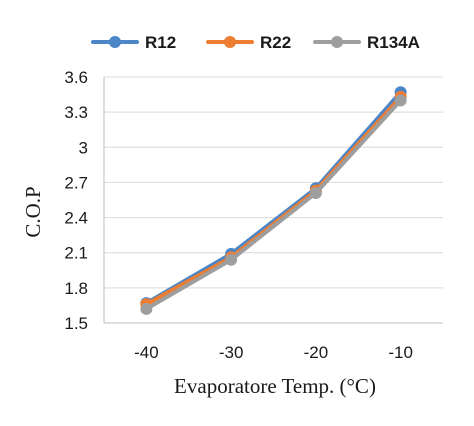 Image resolution: width=474 pixels, height=426 pixels. I want to click on x-tick-label: -10, so click(400, 352).